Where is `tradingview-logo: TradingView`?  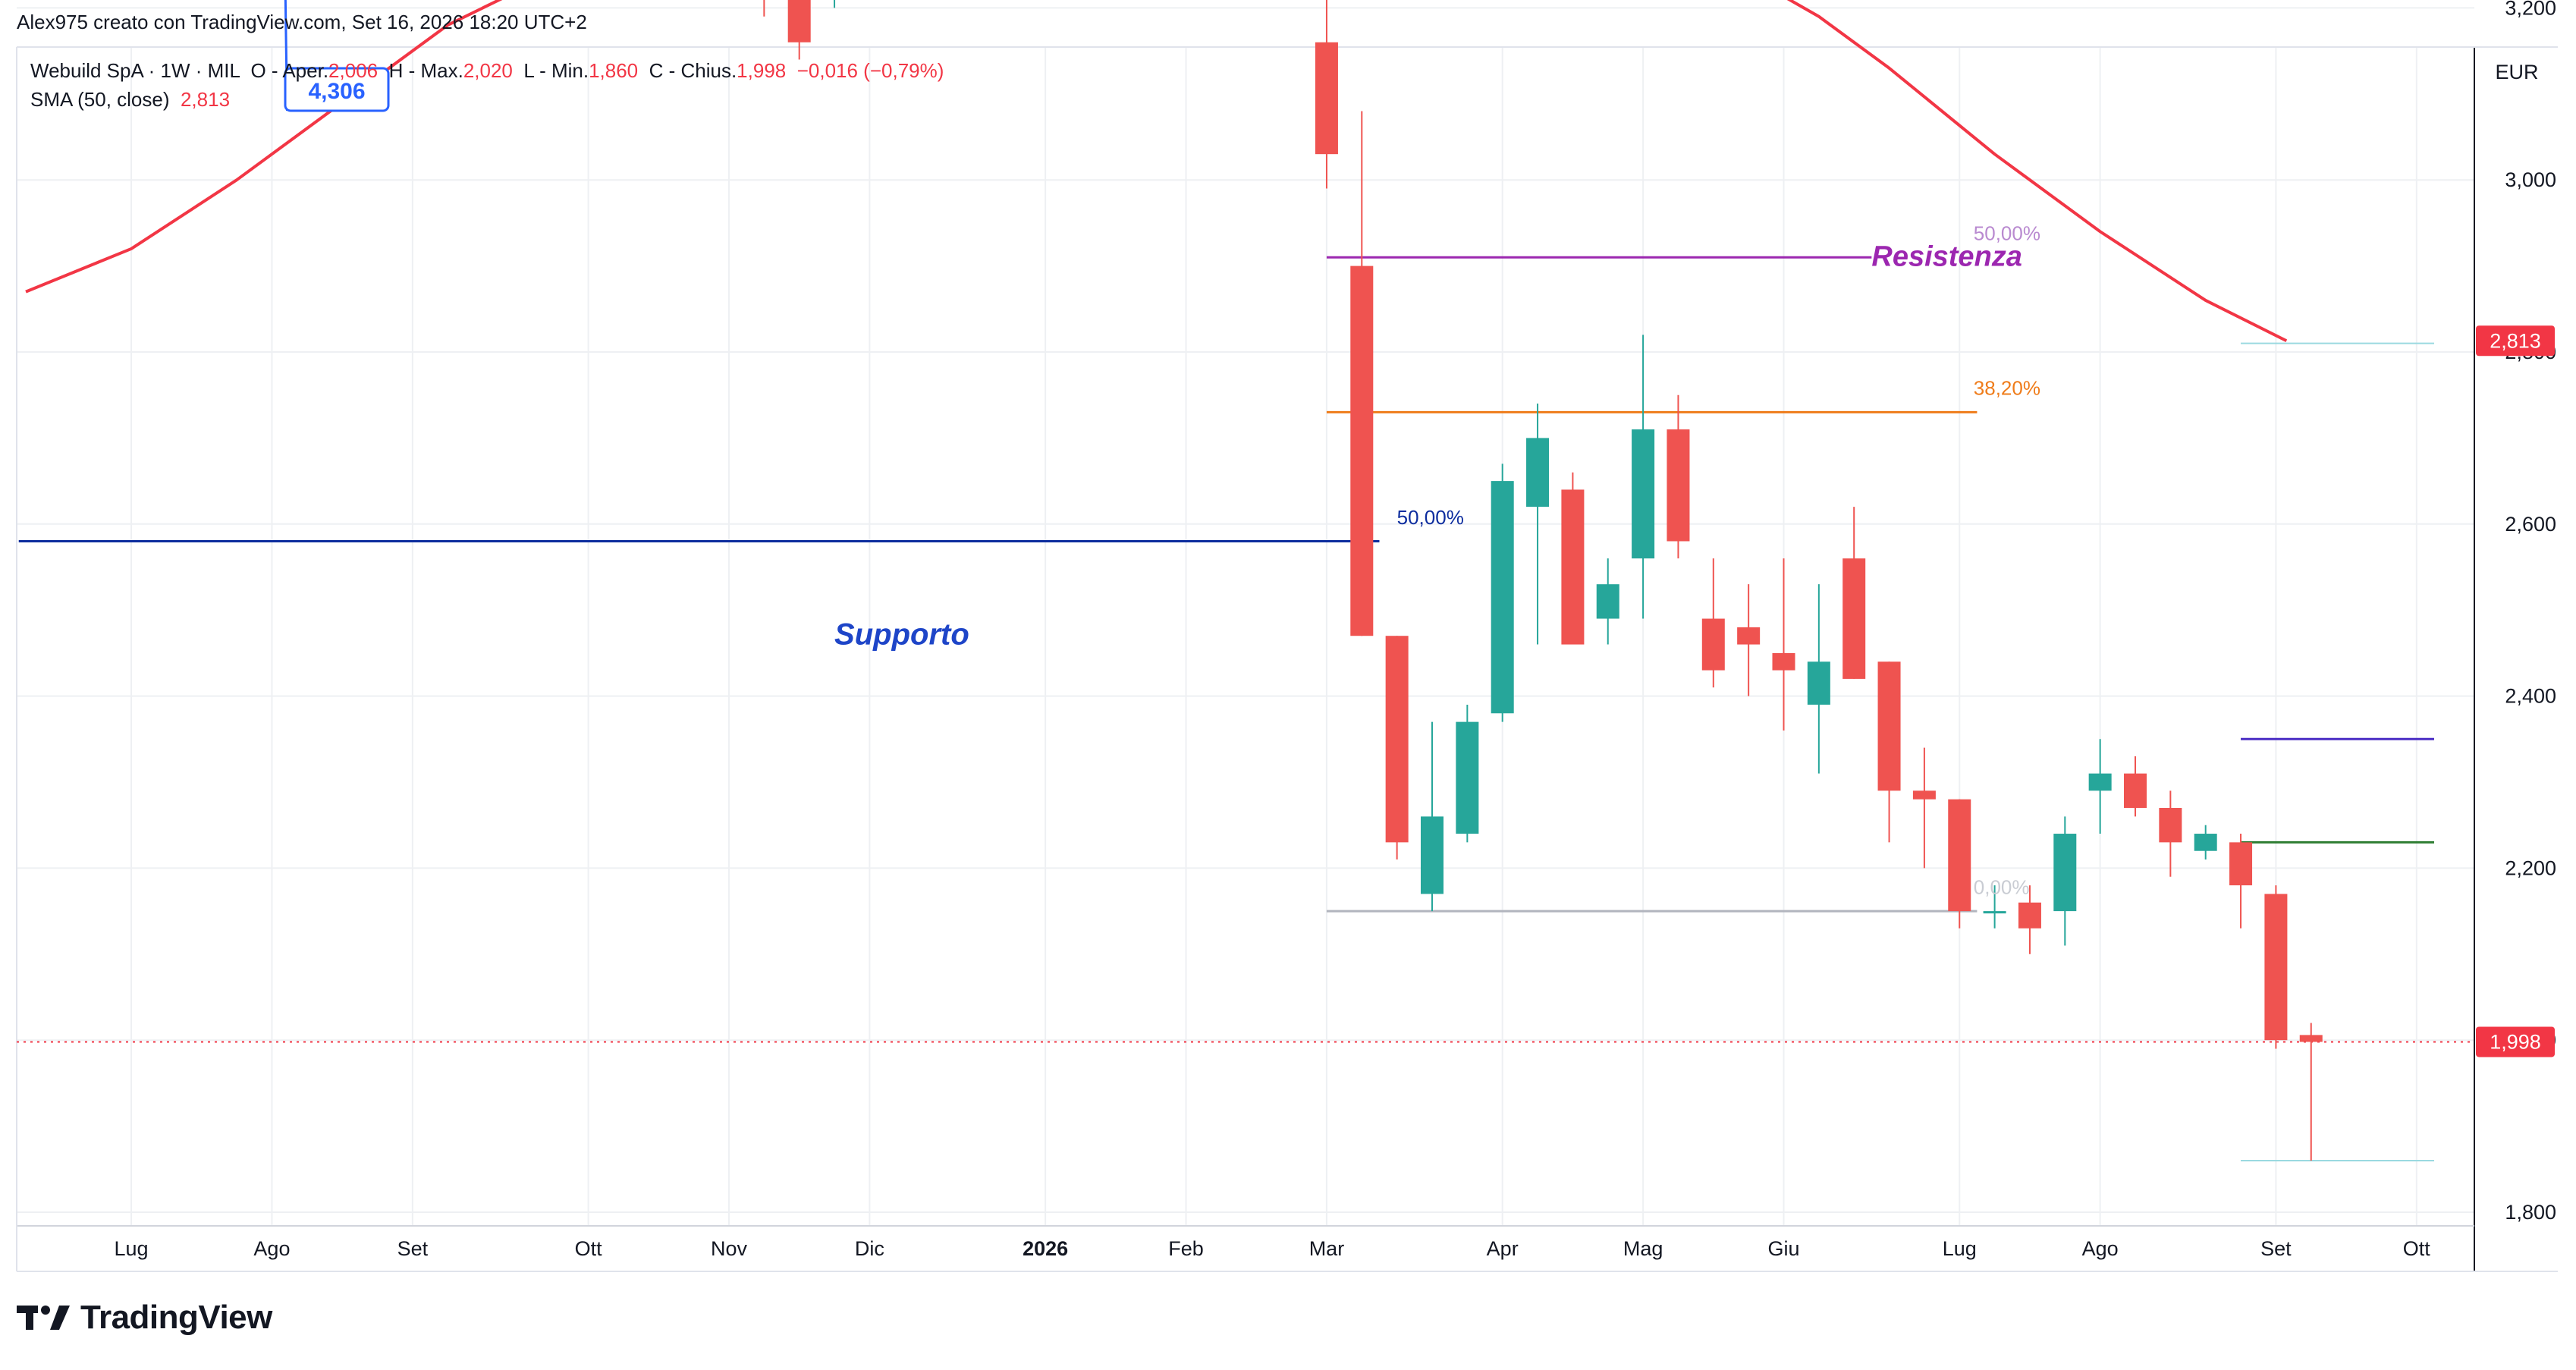 tradingview-logo: TradingView is located at coordinates (144, 1318).